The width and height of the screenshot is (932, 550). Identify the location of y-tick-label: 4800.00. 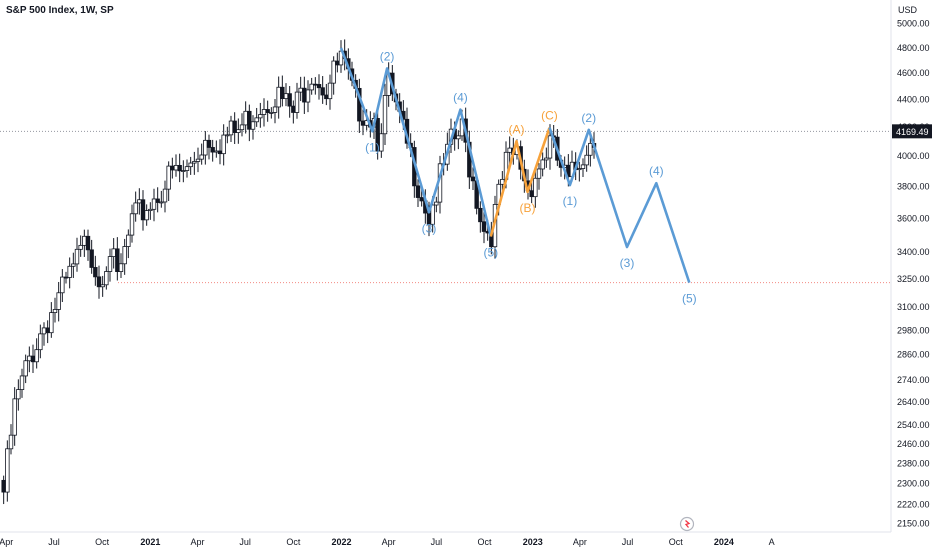
(913, 48).